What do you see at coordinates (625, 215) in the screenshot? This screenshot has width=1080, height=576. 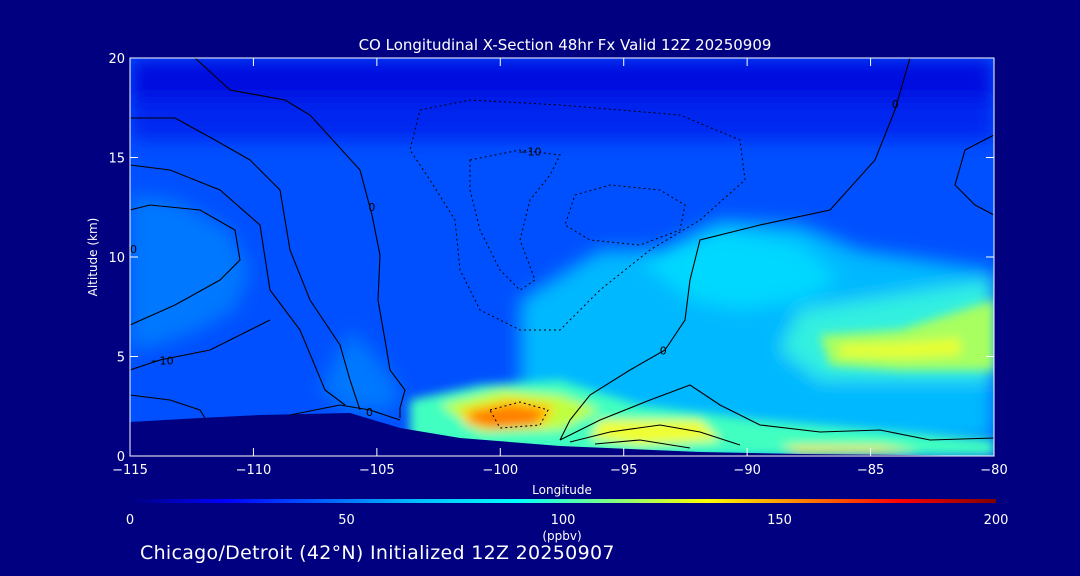 I see `dotted-contour-right` at bounding box center [625, 215].